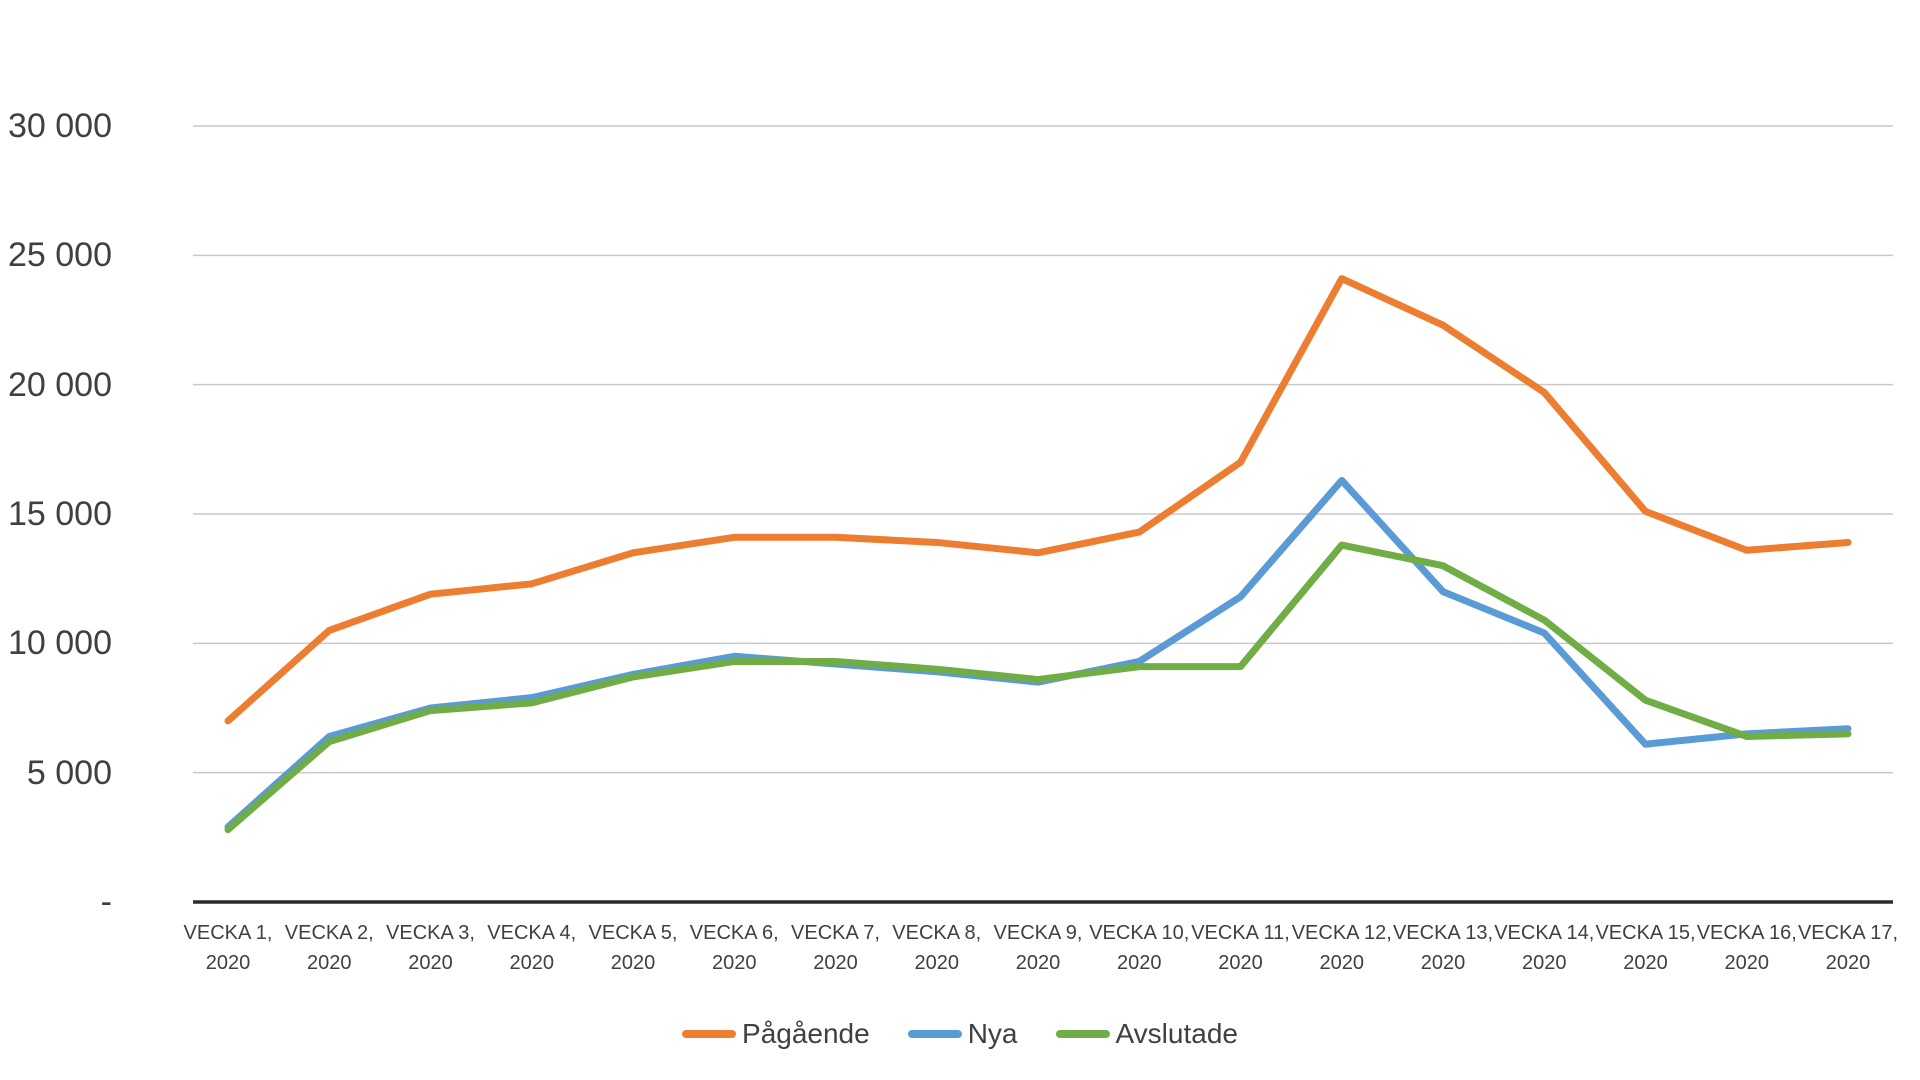  What do you see at coordinates (1240, 933) in the screenshot?
I see `x-tick-week: VECKA 11,` at bounding box center [1240, 933].